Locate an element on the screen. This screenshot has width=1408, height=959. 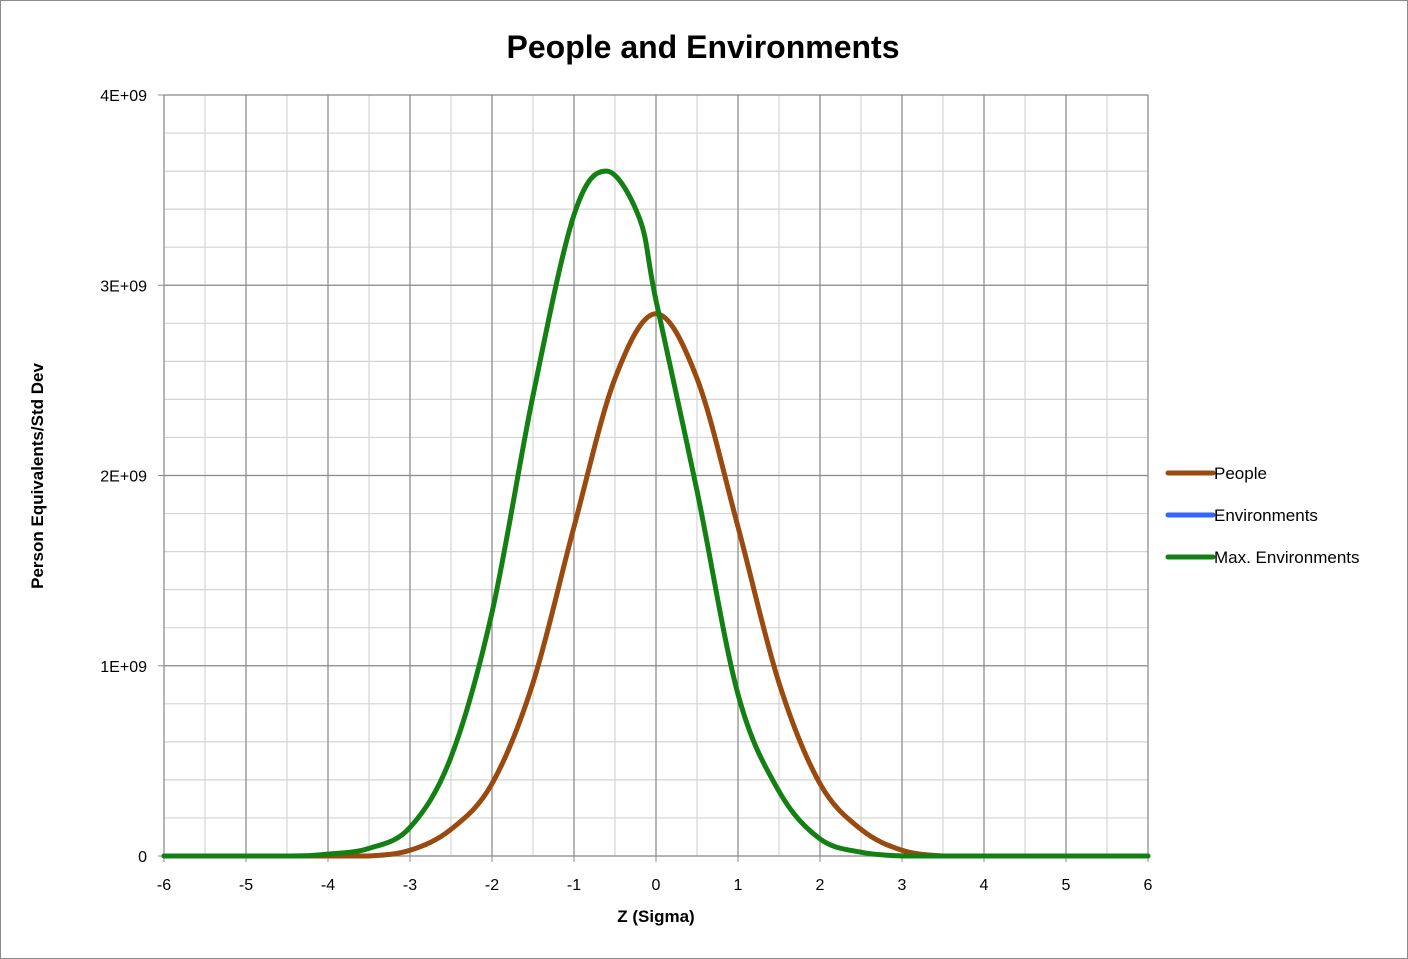
y-tick-label: 4E+09 is located at coordinates (123, 96).